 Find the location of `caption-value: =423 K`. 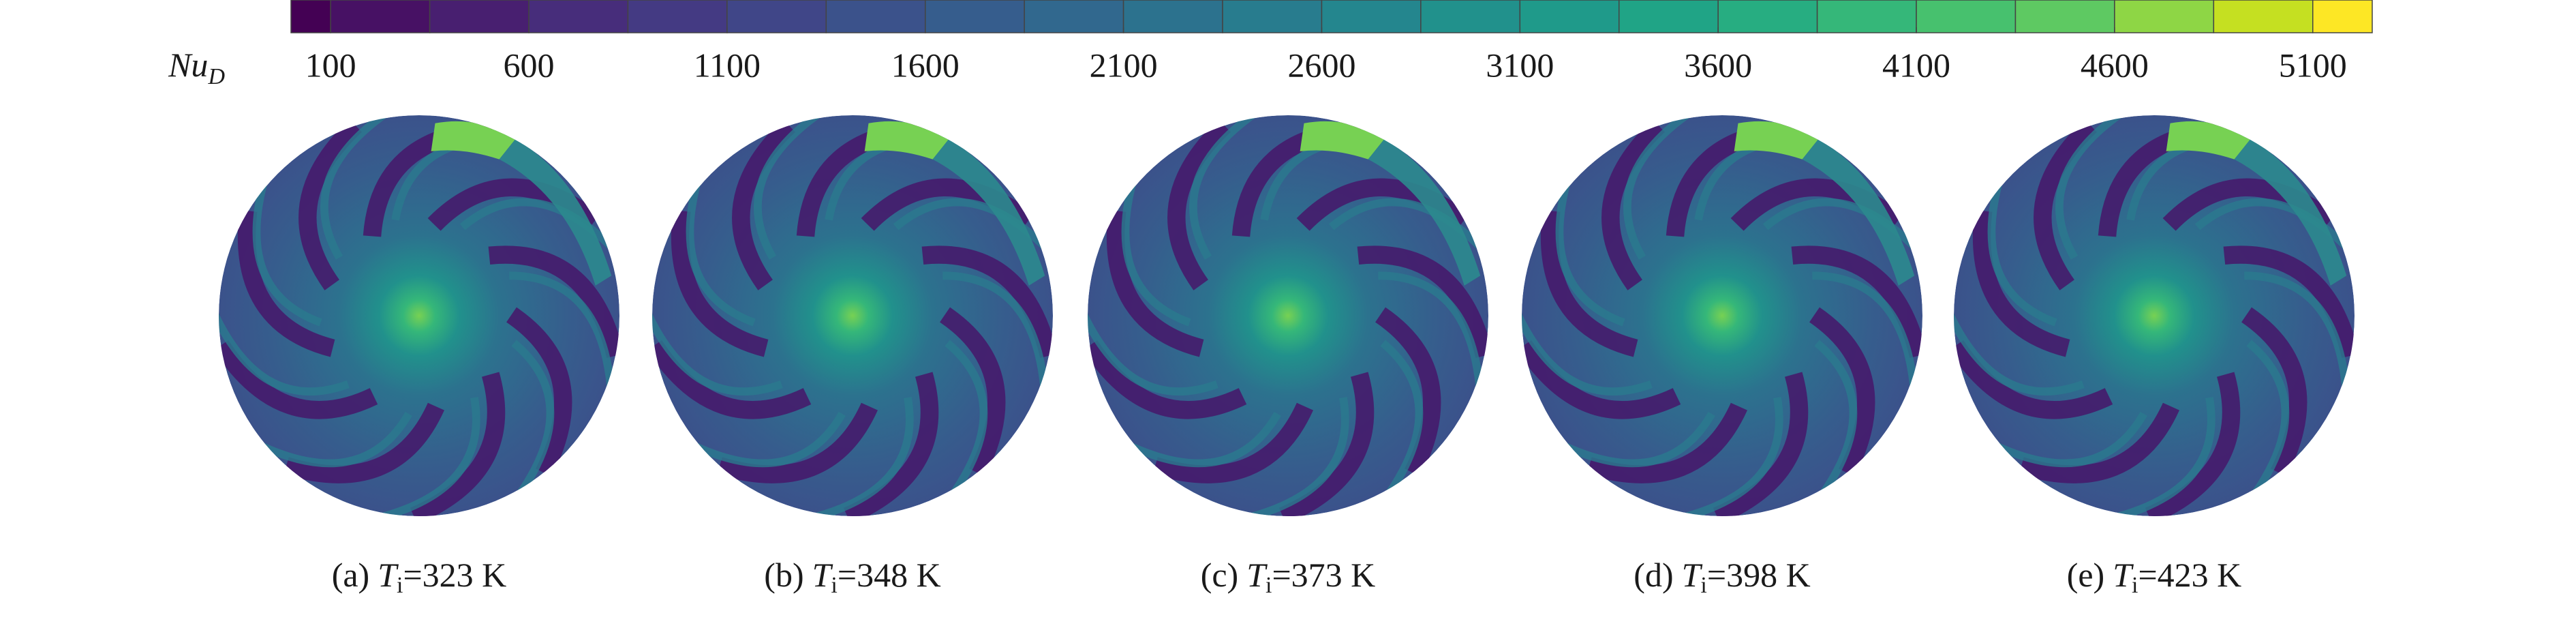

caption-value: =423 K is located at coordinates (2189, 575).